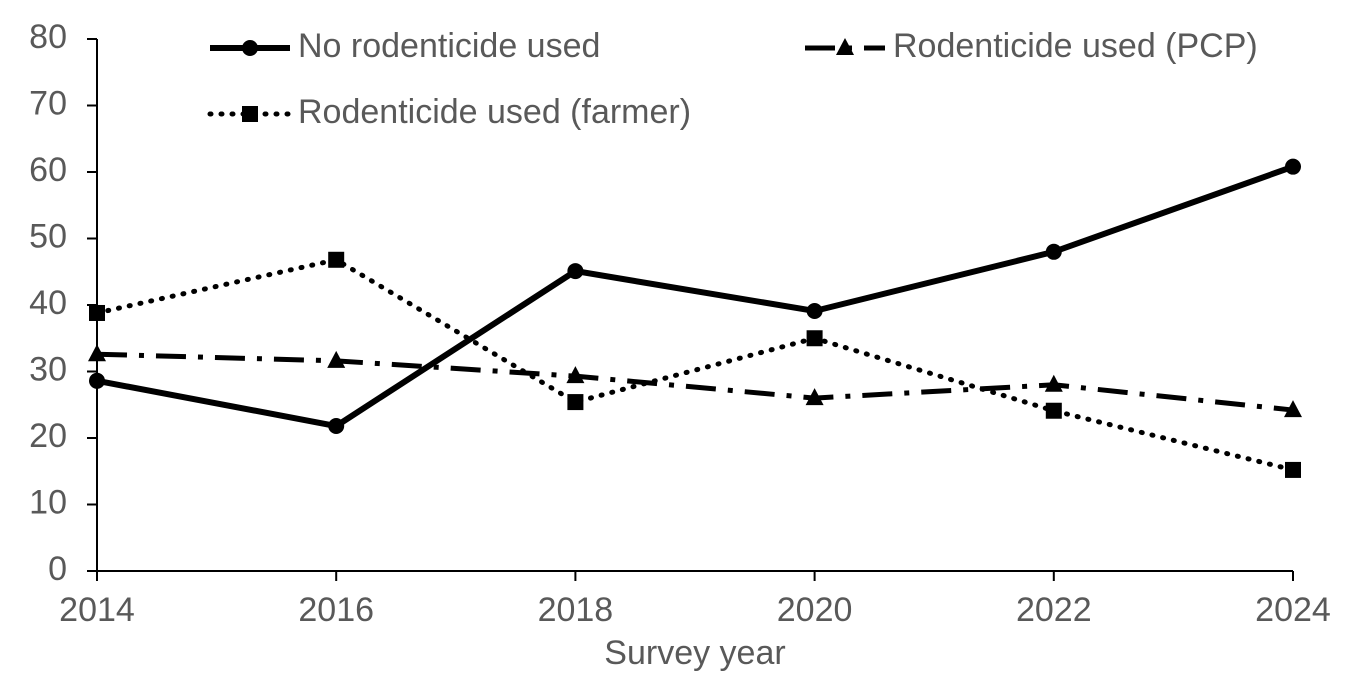 This screenshot has height=684, width=1356. What do you see at coordinates (48, 236) in the screenshot?
I see `y-tick-label: 50` at bounding box center [48, 236].